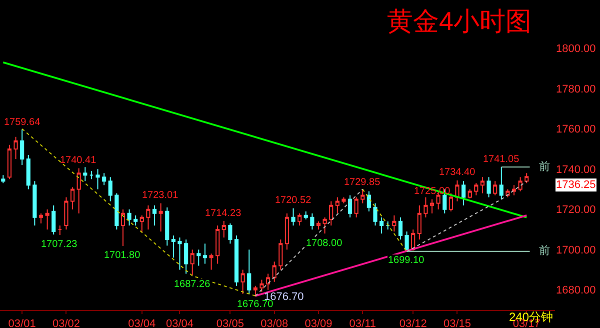 This screenshot has width=600, height=328. What do you see at coordinates (576, 89) in the screenshot?
I see `y-tick-label: 1780.00` at bounding box center [576, 89].